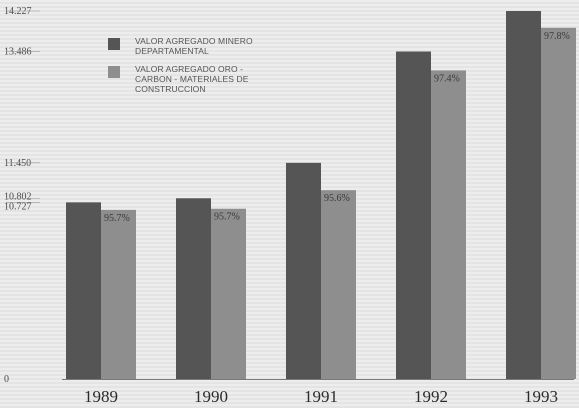 Image resolution: width=579 pixels, height=408 pixels. What do you see at coordinates (321, 396) in the screenshot?
I see `x-tick-label-1991: 1991` at bounding box center [321, 396].